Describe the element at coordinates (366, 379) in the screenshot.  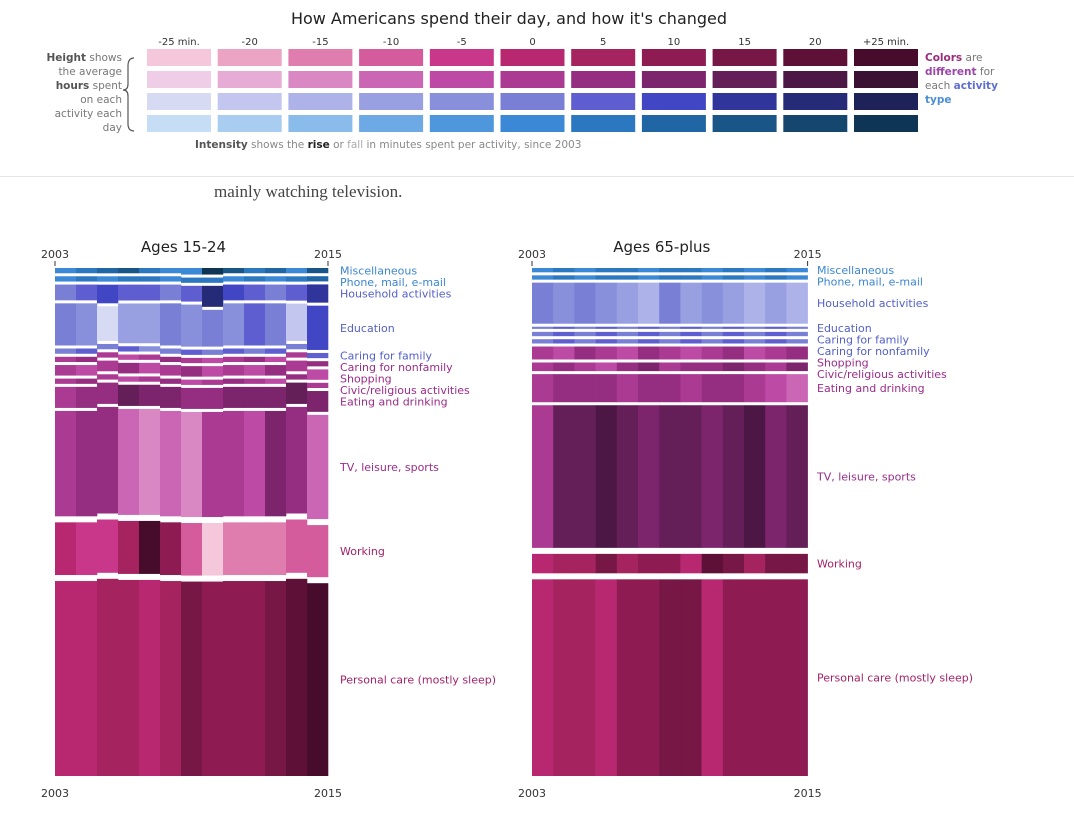
I see `series-label: Shopping` at that location.